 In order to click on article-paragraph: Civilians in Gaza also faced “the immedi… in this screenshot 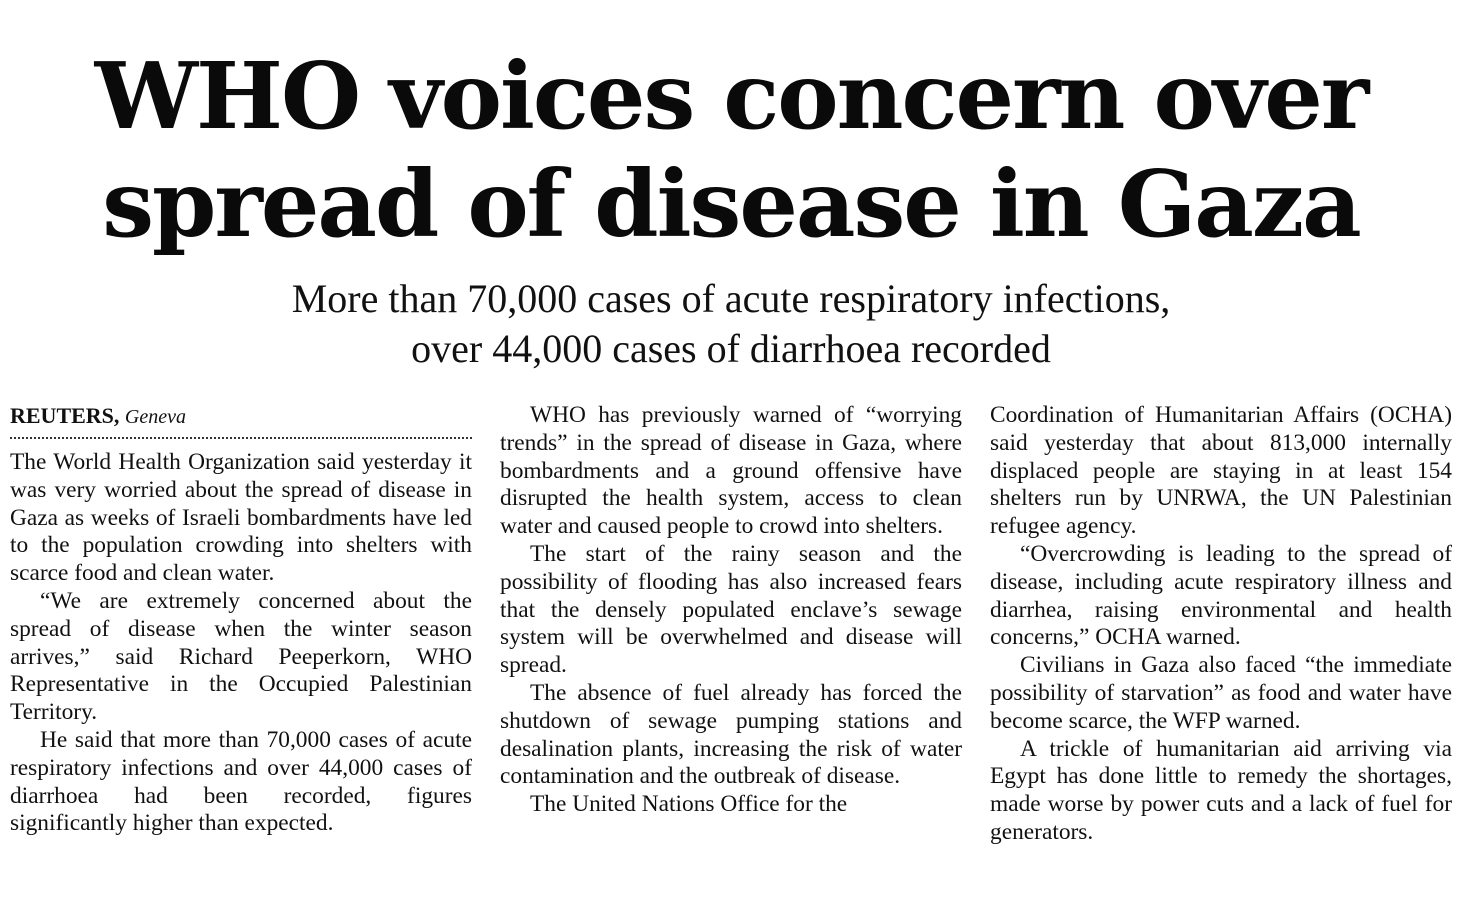, I will do `click(1221, 693)`.